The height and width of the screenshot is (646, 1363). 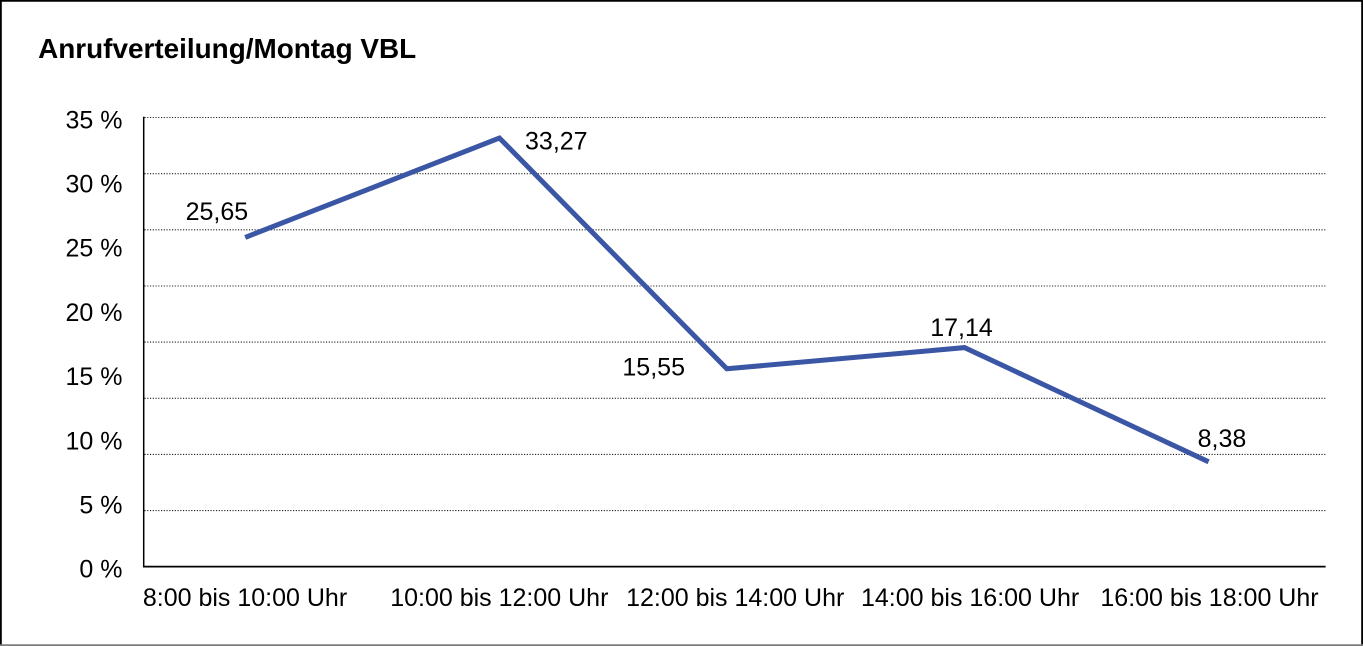 What do you see at coordinates (961, 328) in the screenshot?
I see `svg-text: 17,14` at bounding box center [961, 328].